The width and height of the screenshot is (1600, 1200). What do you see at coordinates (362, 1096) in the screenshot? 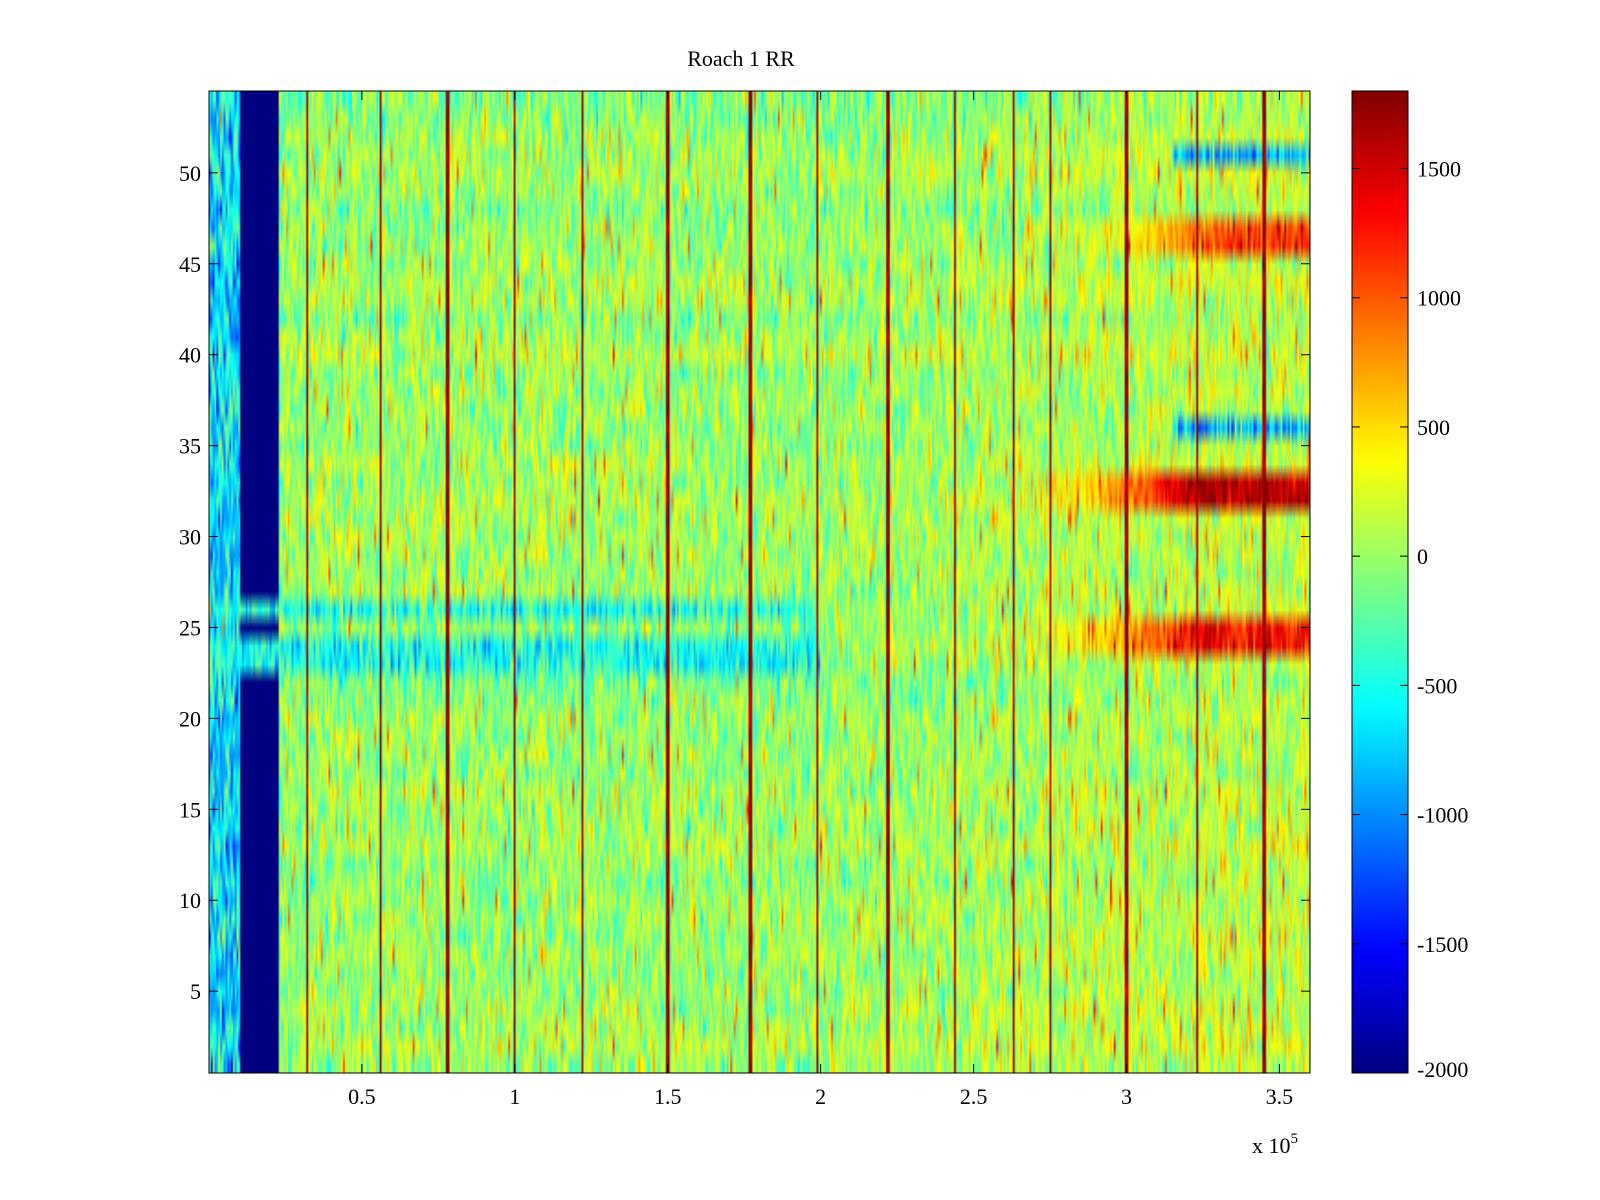
I see `x-tick-label: 0.5` at bounding box center [362, 1096].